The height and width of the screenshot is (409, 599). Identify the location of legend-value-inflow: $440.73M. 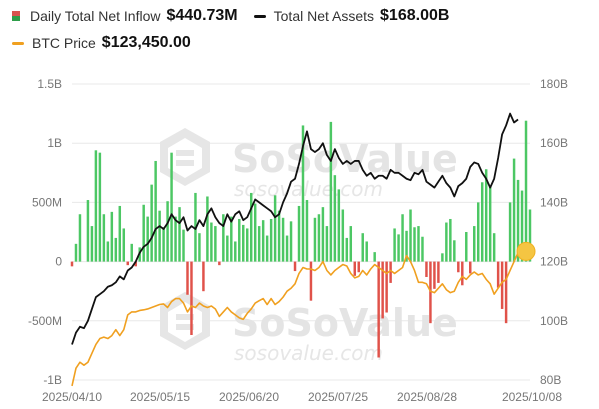
(202, 15).